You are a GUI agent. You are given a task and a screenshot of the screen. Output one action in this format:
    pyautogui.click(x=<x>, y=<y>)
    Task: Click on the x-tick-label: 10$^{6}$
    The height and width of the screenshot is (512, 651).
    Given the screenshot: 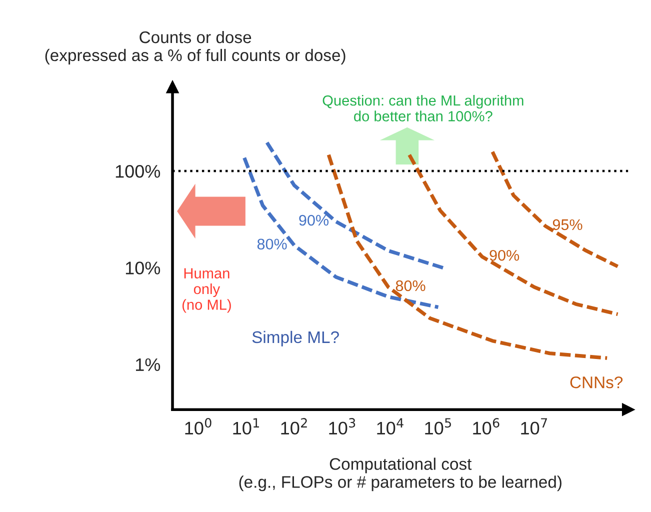 What is the action you would take?
    pyautogui.click(x=486, y=426)
    